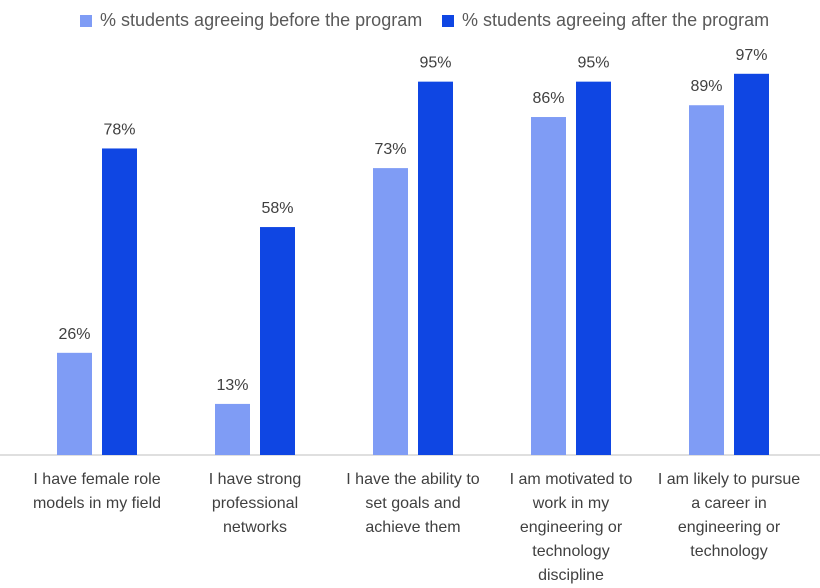 This screenshot has width=820, height=588. I want to click on legend-item-before: % students agreeing before the program, so click(251, 20).